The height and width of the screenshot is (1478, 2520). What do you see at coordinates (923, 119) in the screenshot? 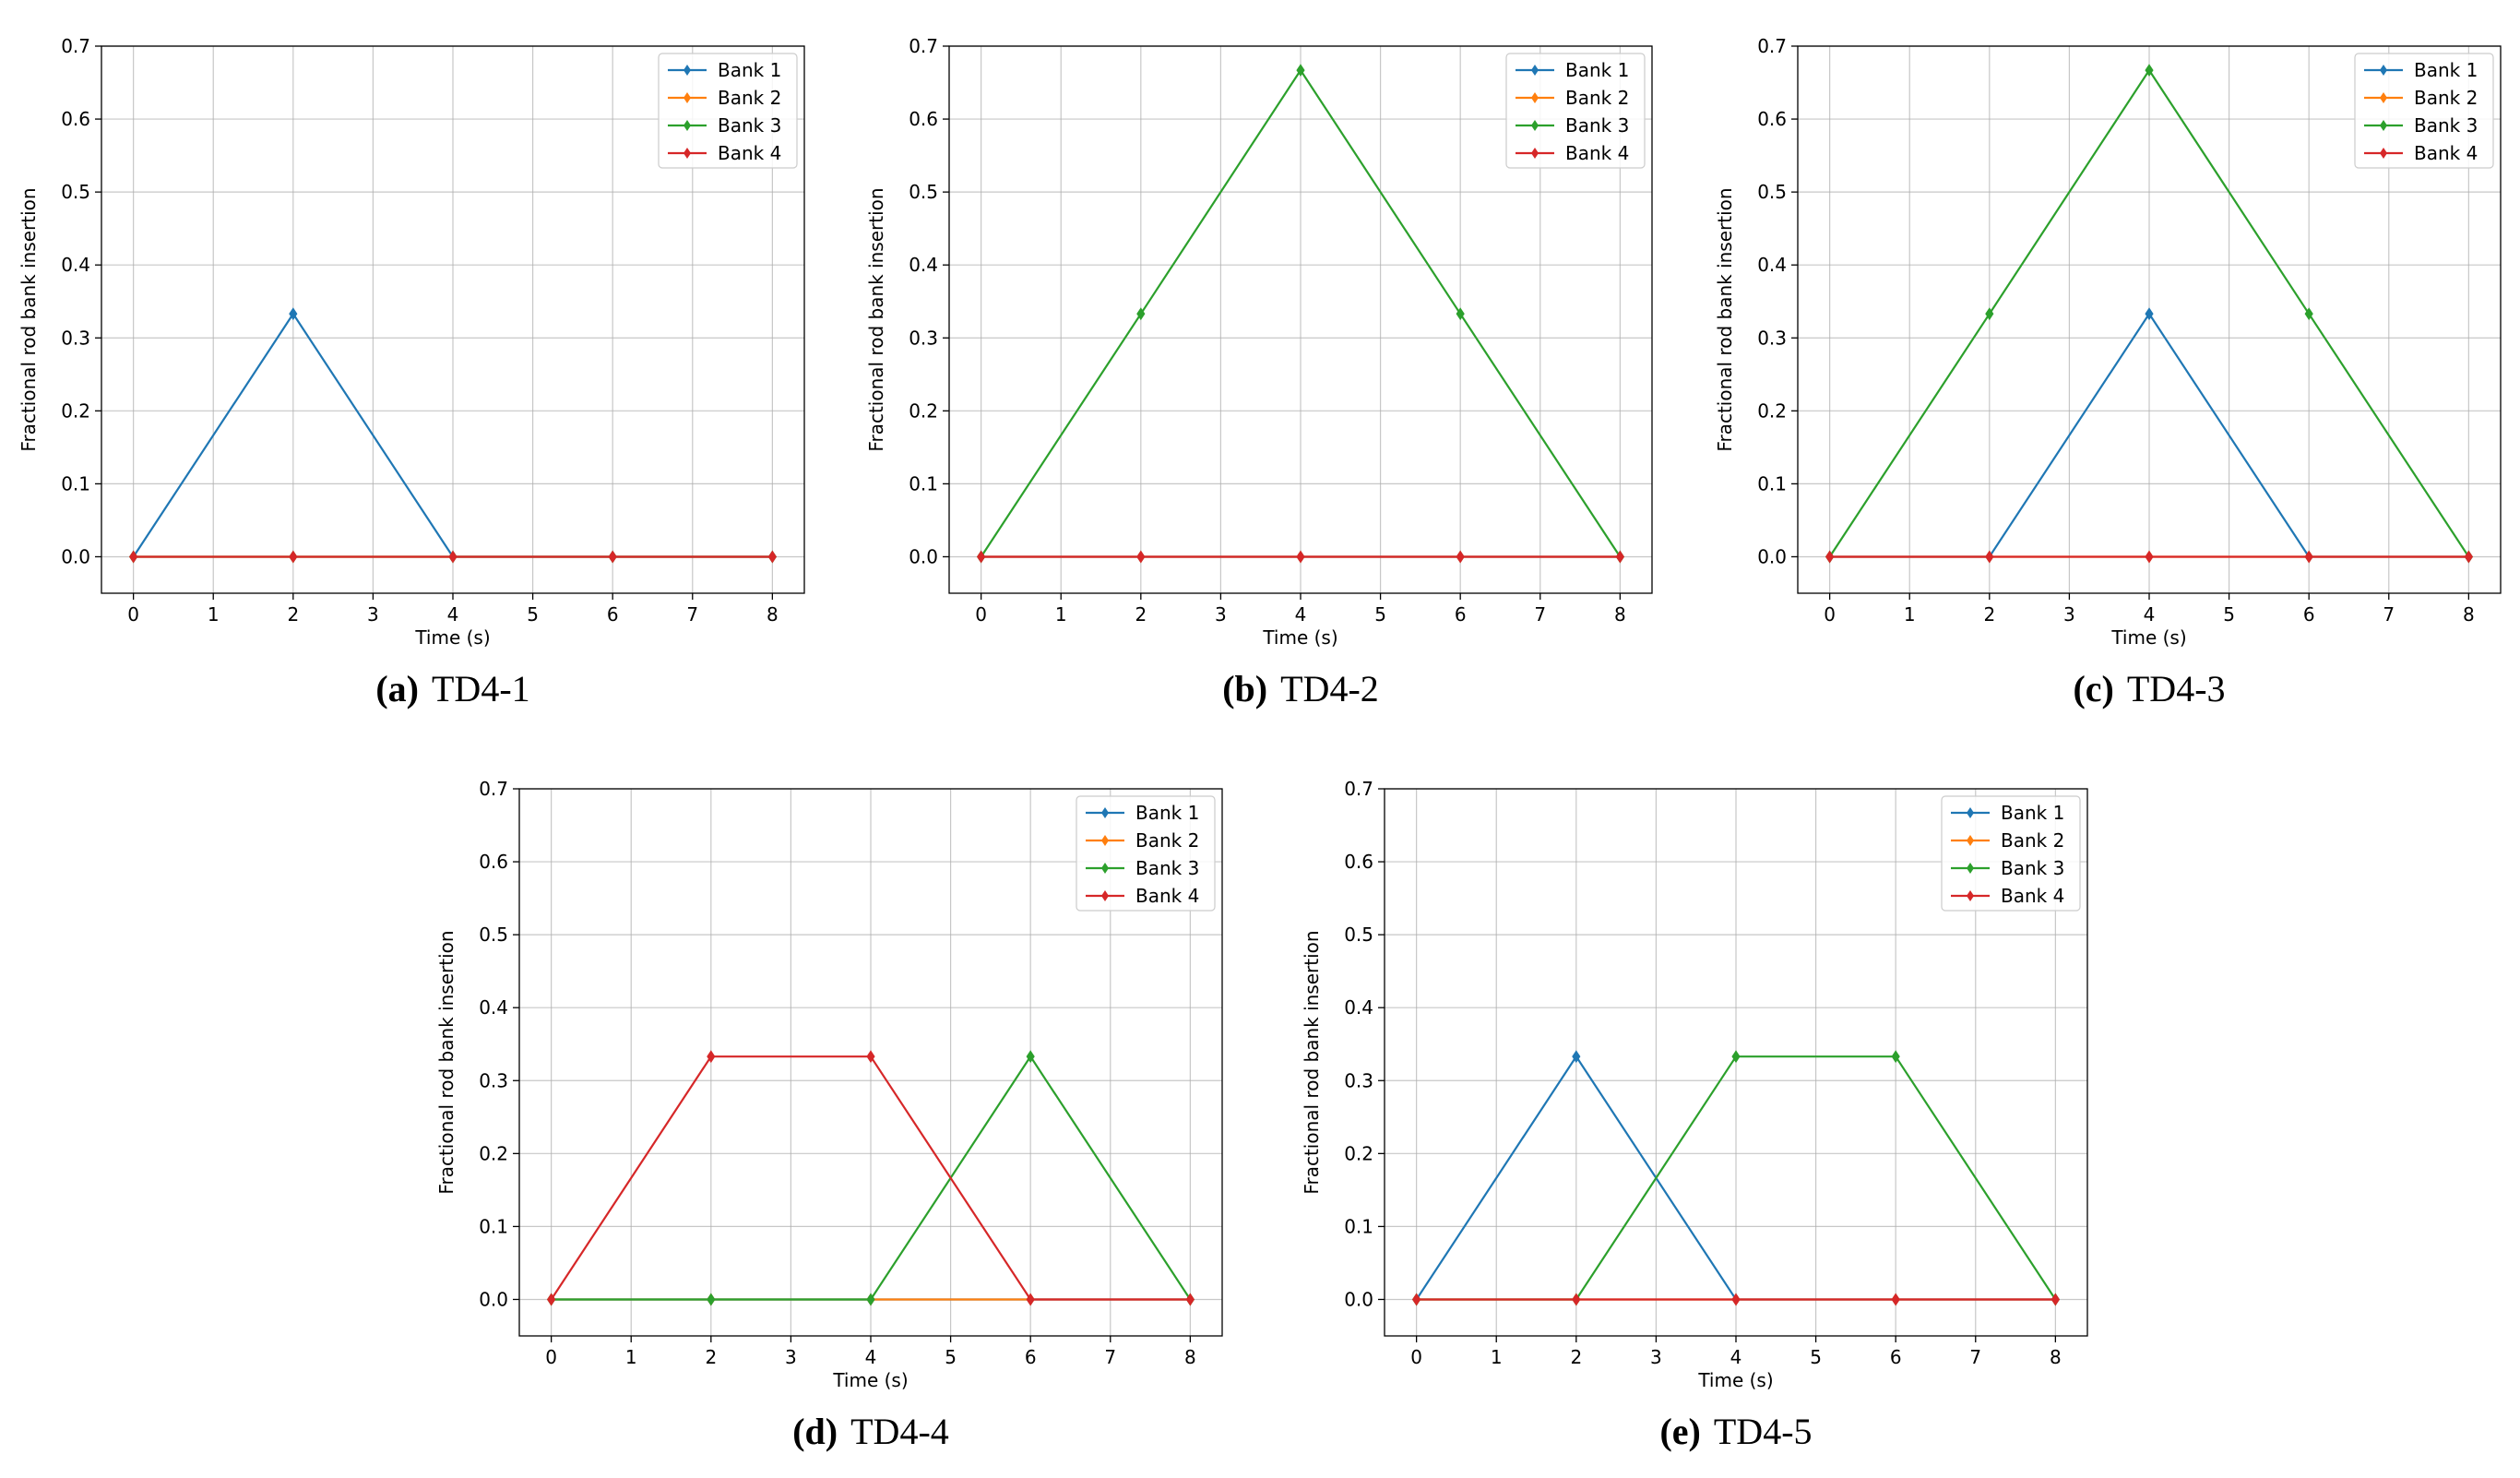
I see `y-tick-label: 0.6` at bounding box center [923, 119].